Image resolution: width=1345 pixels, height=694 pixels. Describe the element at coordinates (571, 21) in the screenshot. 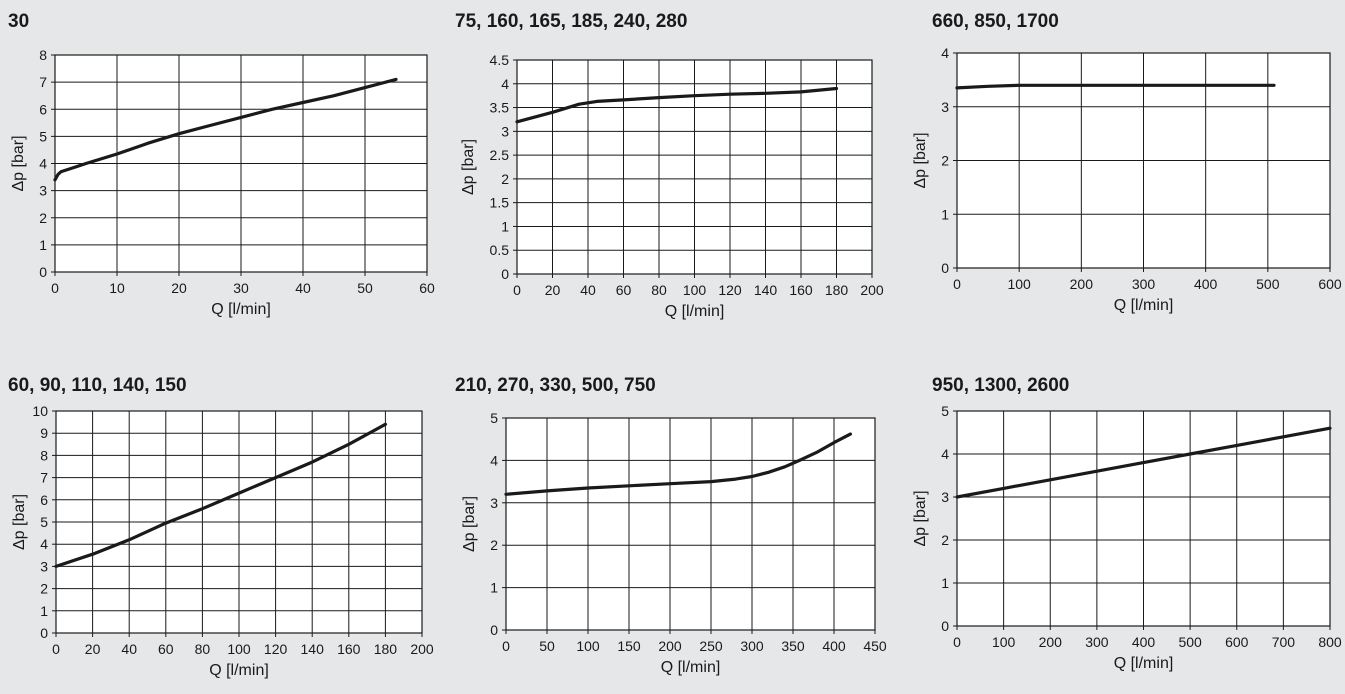

I see `chart-title: 75, 160, 165, 185, 240, 280` at that location.